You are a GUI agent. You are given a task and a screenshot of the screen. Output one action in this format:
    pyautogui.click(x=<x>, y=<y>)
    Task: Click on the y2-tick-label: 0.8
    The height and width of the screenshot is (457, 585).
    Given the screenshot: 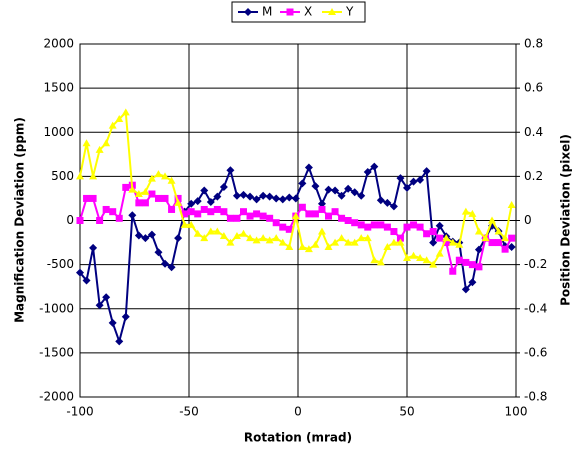 What is the action you would take?
    pyautogui.click(x=533, y=44)
    